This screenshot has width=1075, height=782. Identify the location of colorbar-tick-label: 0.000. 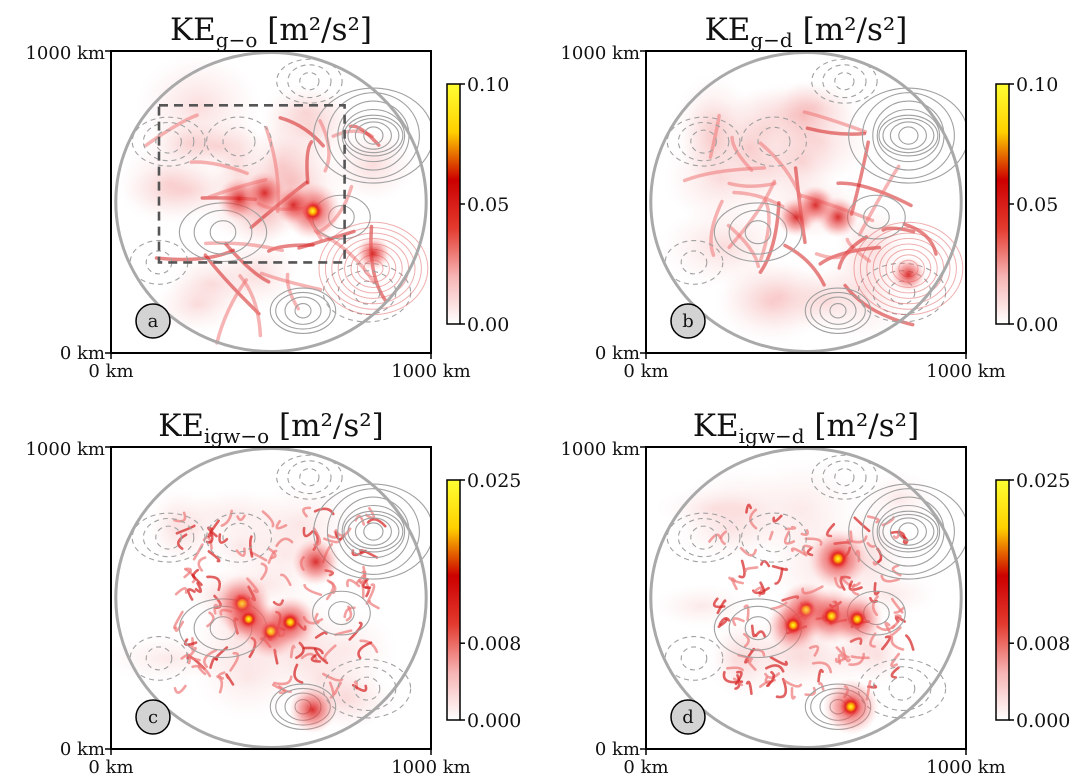
(494, 721).